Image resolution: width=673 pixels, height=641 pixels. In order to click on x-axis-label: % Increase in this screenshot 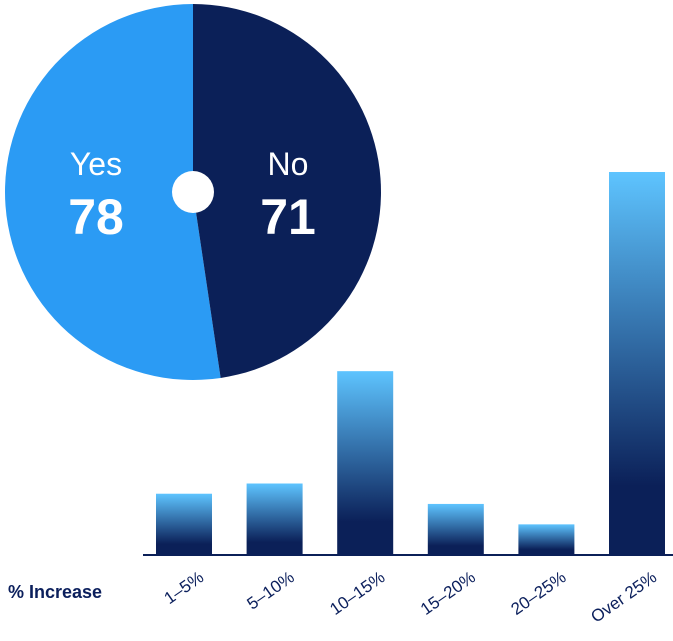, I will do `click(55, 592)`.